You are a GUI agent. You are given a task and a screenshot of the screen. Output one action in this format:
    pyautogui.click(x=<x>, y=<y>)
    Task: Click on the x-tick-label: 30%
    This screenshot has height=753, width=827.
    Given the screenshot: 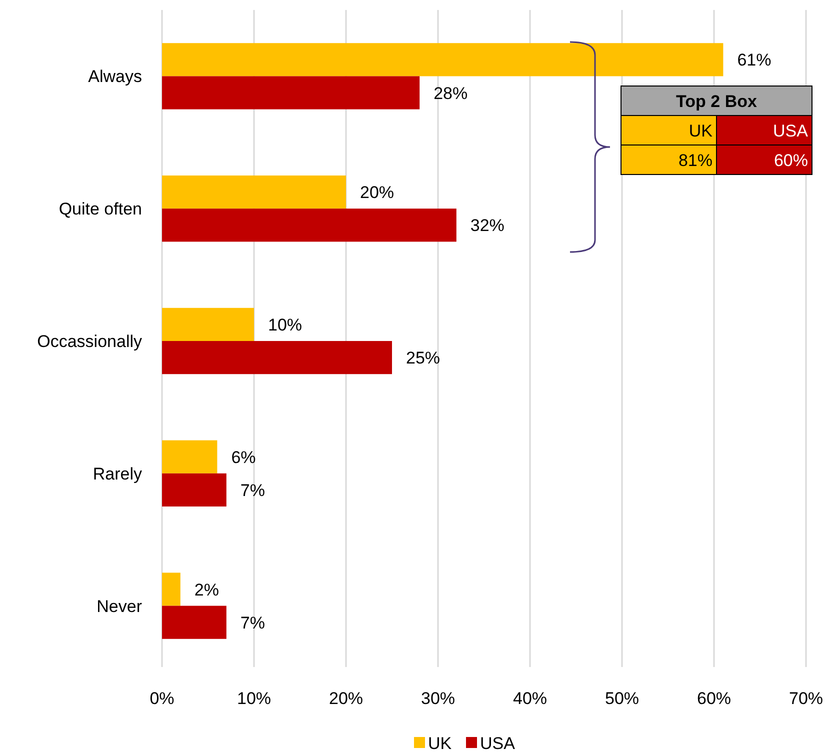 What is the action you would take?
    pyautogui.click(x=438, y=698)
    